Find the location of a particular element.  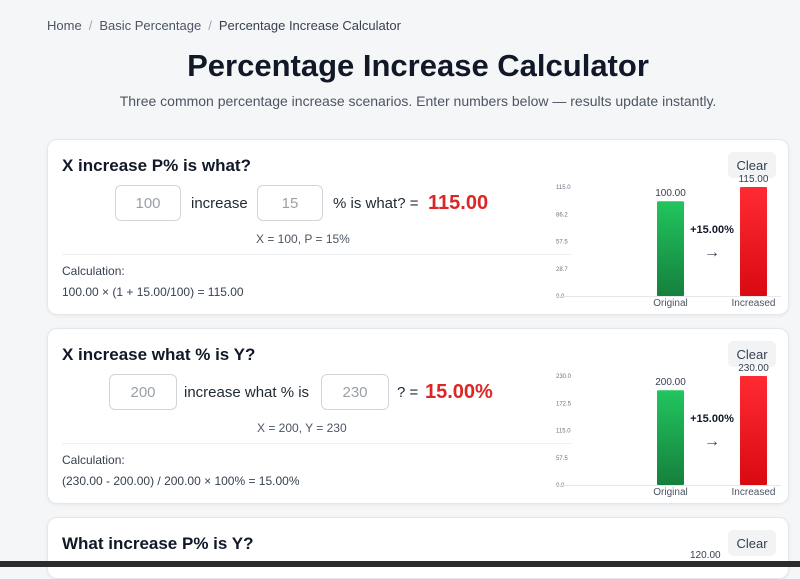

y-tick-label: 86.2 is located at coordinates (562, 215).